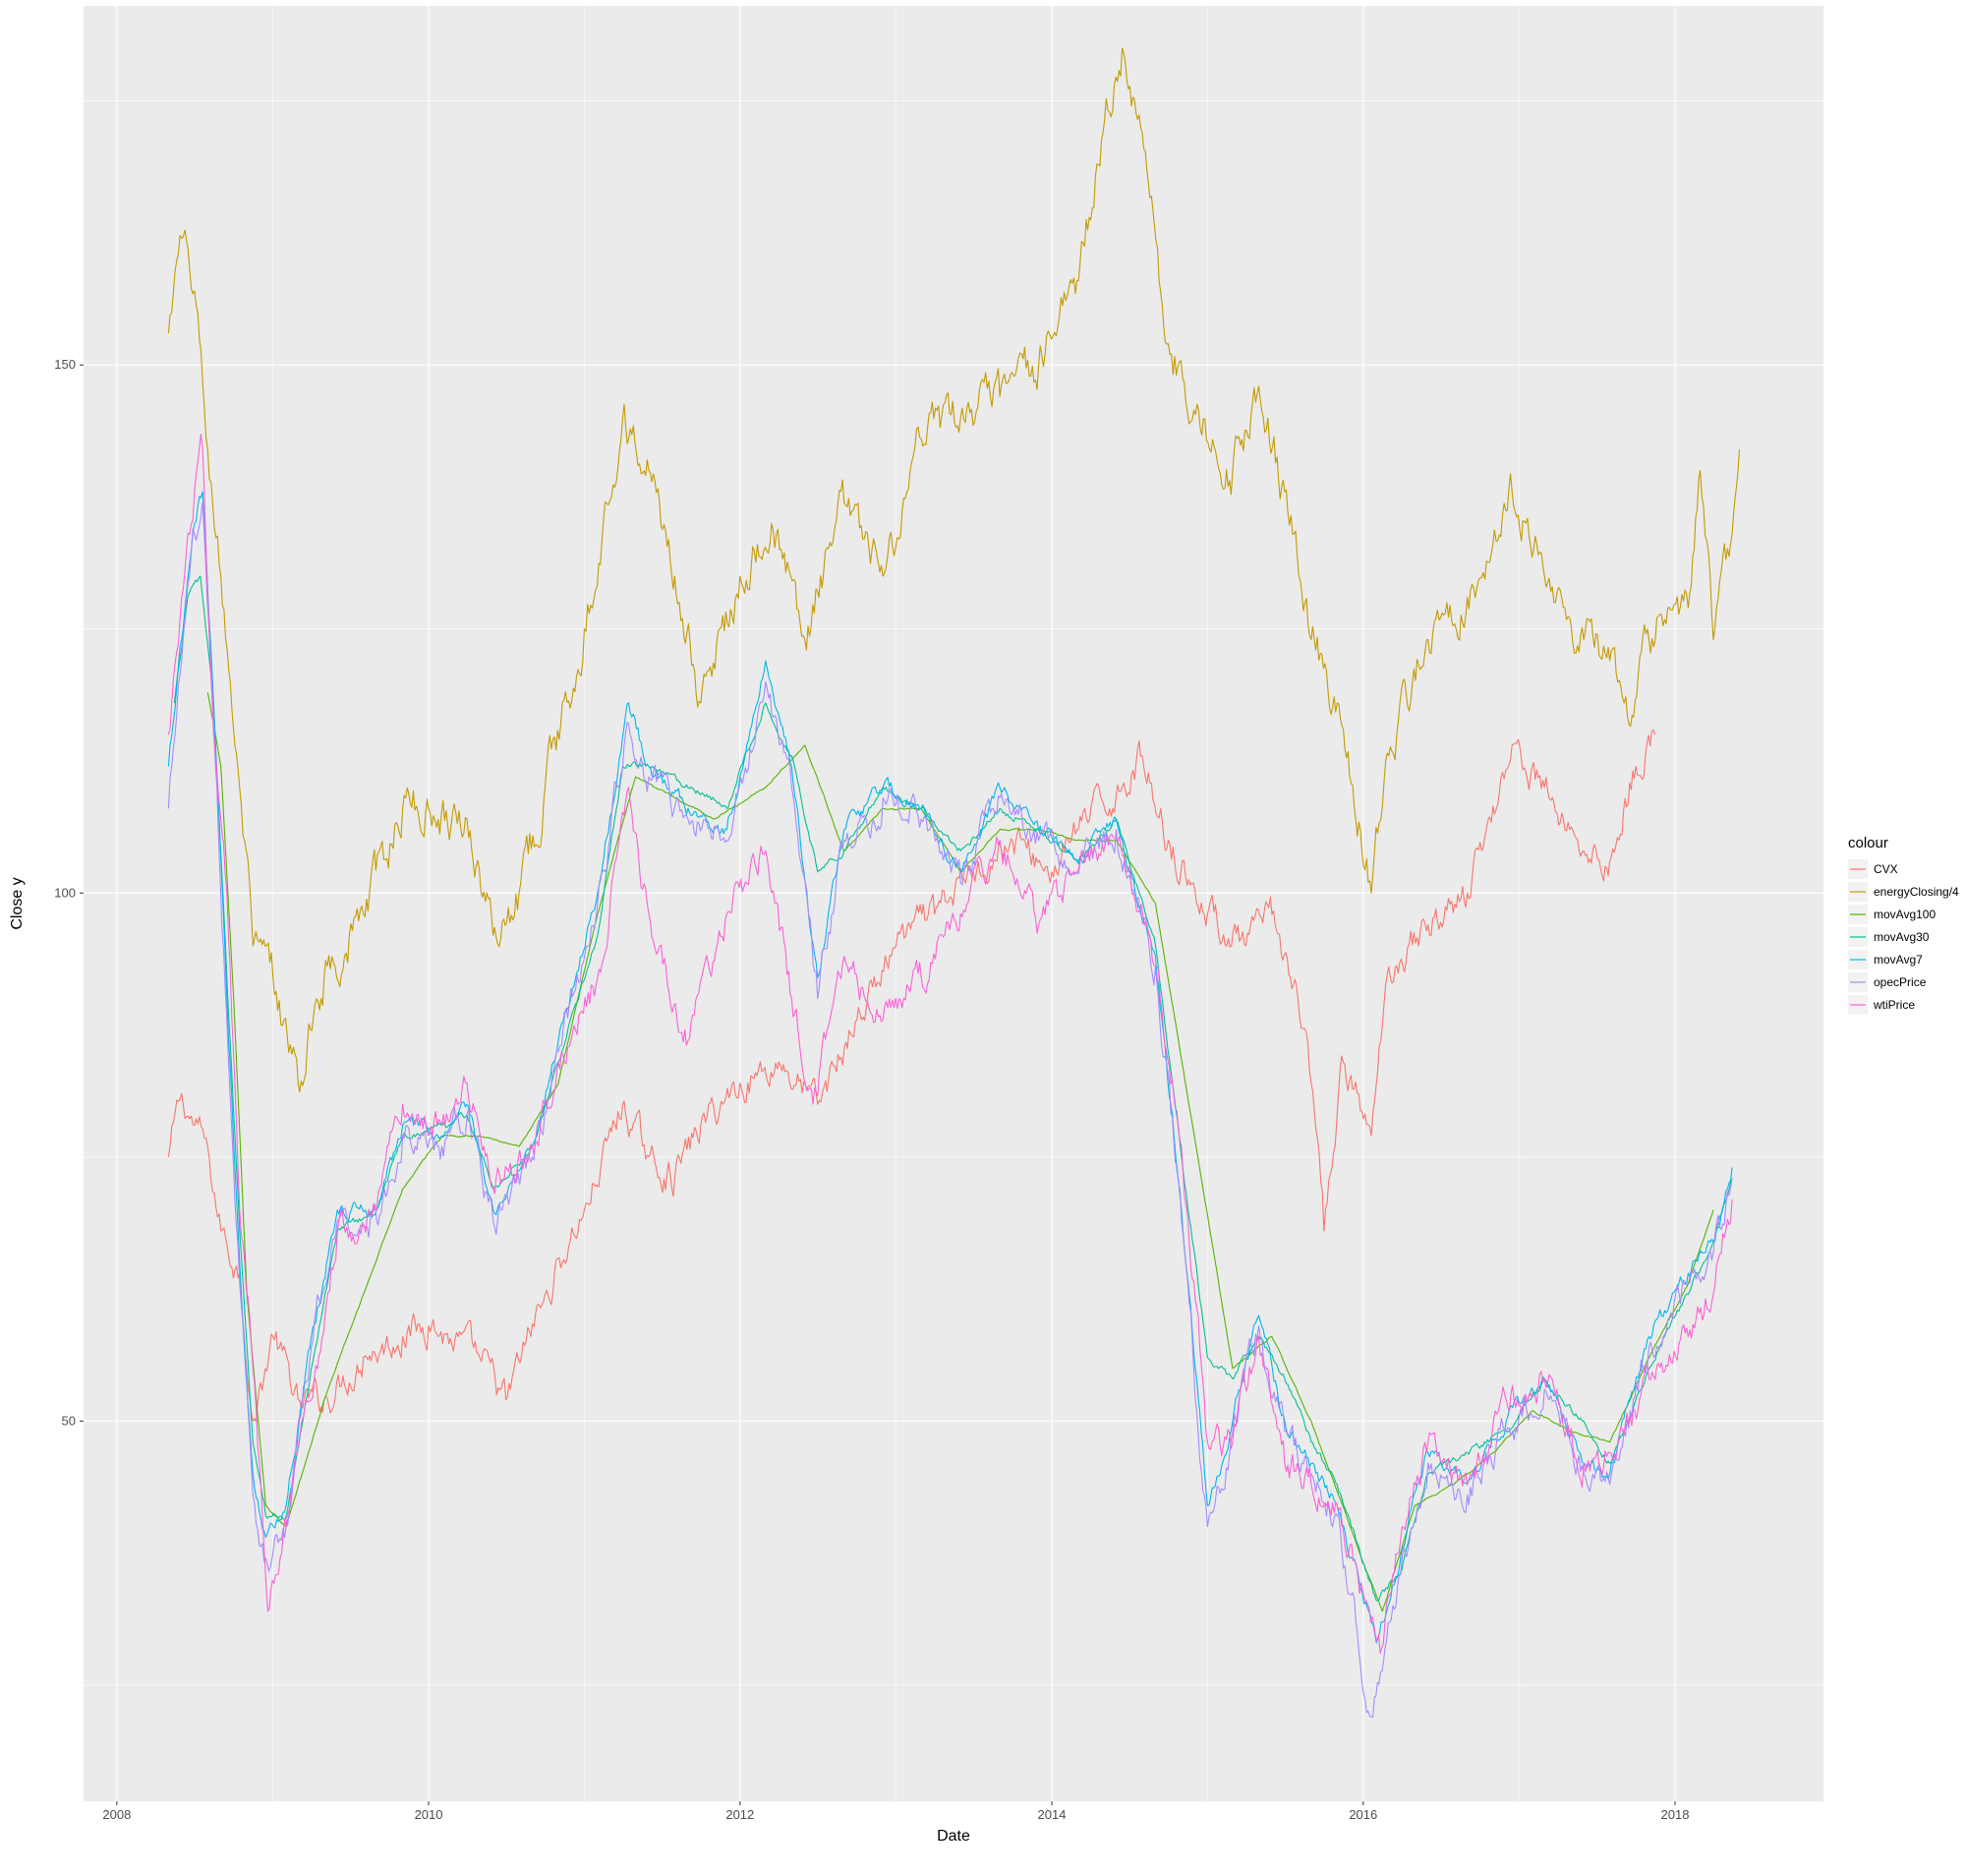  I want to click on legend-label-cvx: CVX, so click(1886, 869).